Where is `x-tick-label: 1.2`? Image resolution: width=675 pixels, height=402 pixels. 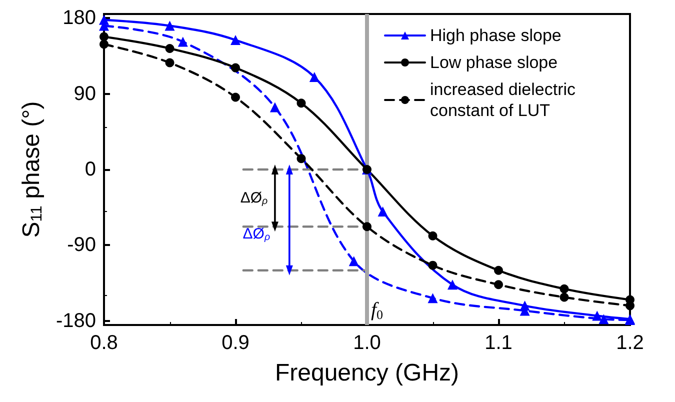
x-tick-label: 1.2 is located at coordinates (630, 343).